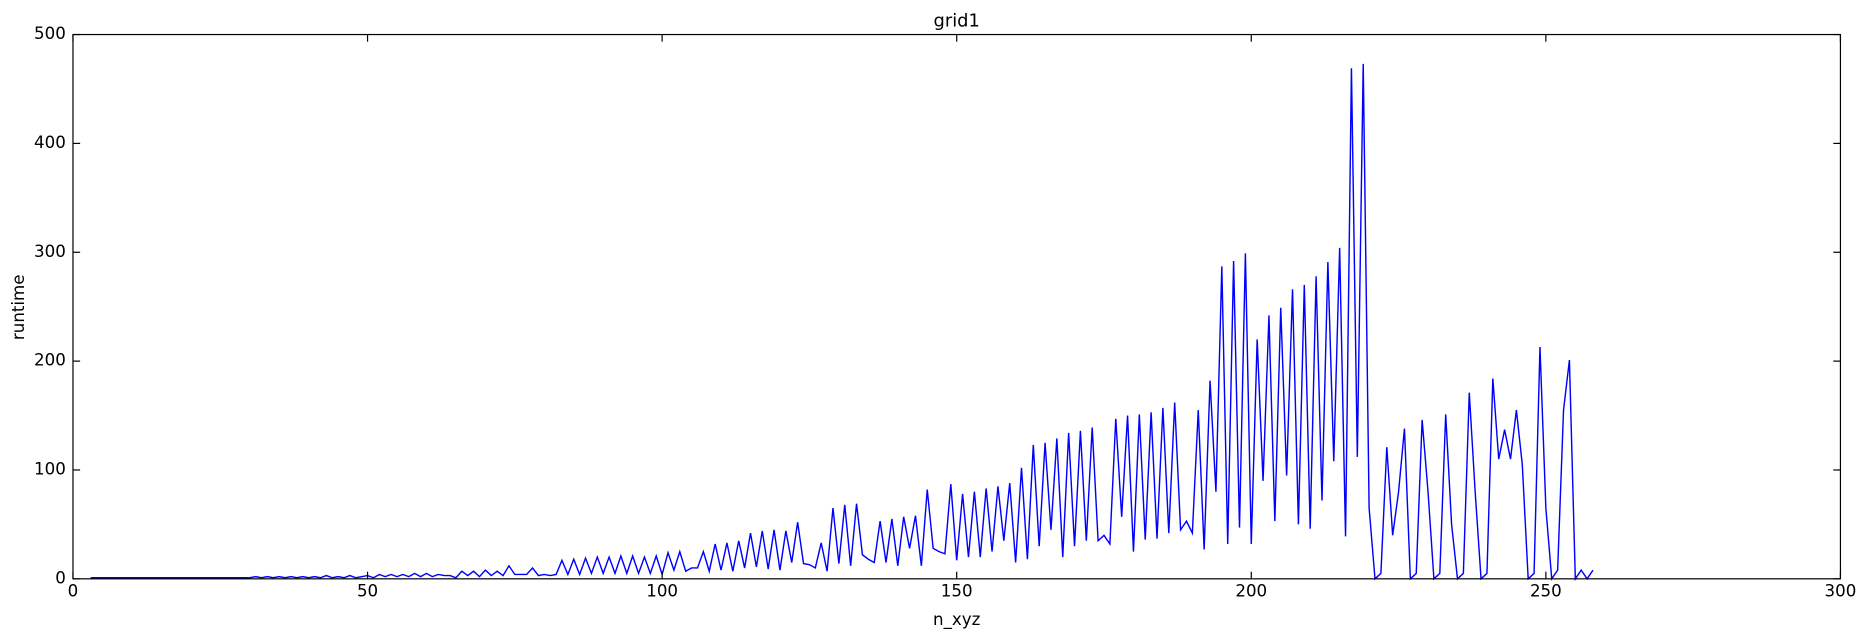 This screenshot has height=636, width=1861. What do you see at coordinates (18, 307) in the screenshot?
I see `y-axis-label: runtime` at bounding box center [18, 307].